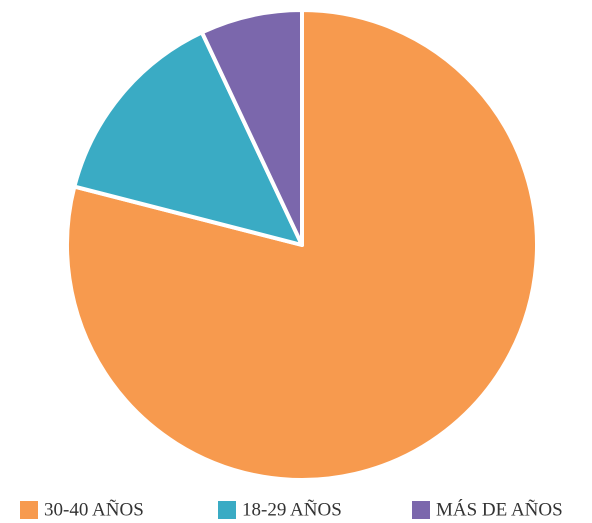  I want to click on legend-label: MÁS DE AÑOS, so click(499, 509).